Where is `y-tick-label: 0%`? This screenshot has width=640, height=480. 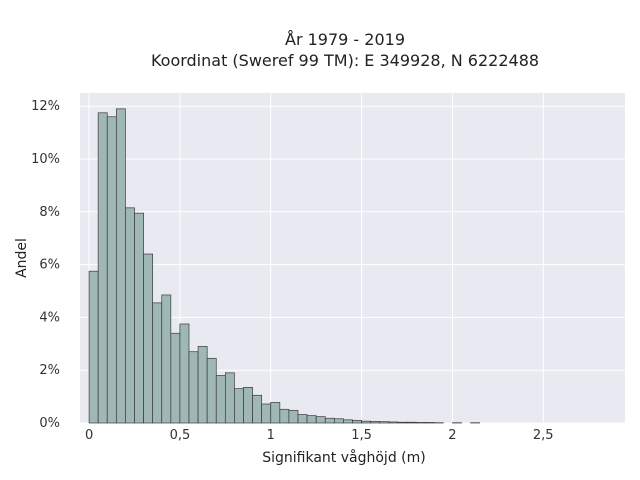
y-tick-label: 0% is located at coordinates (49, 423).